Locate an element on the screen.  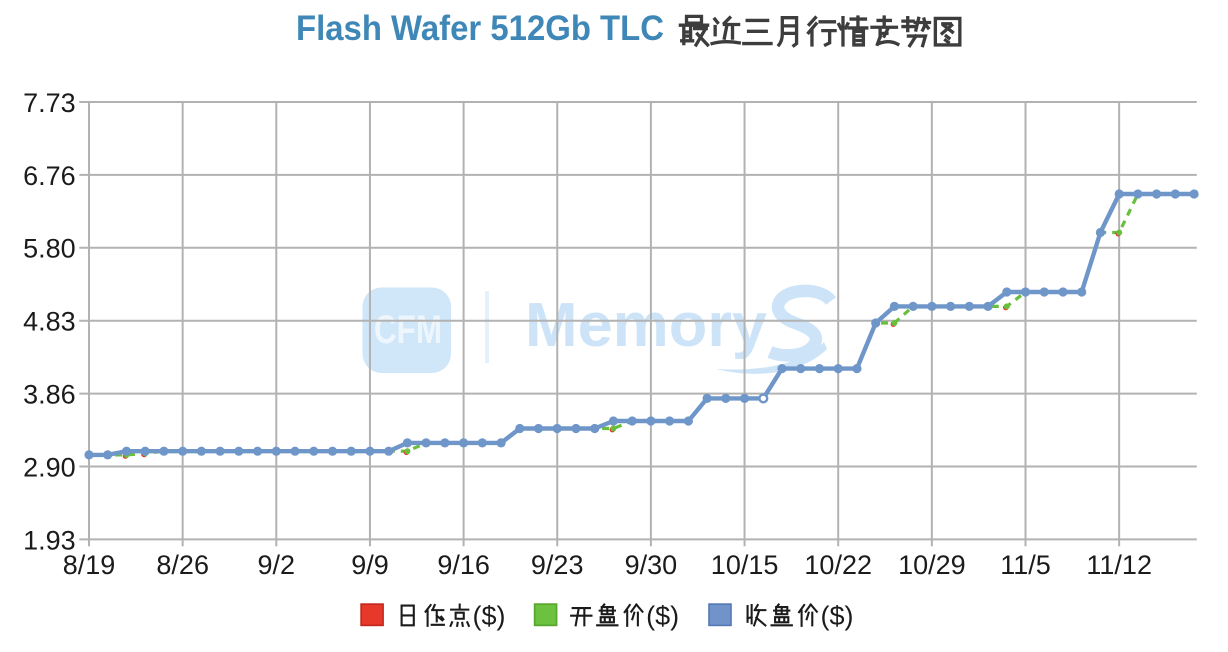
svg-text: 8/26 is located at coordinates (182, 565).